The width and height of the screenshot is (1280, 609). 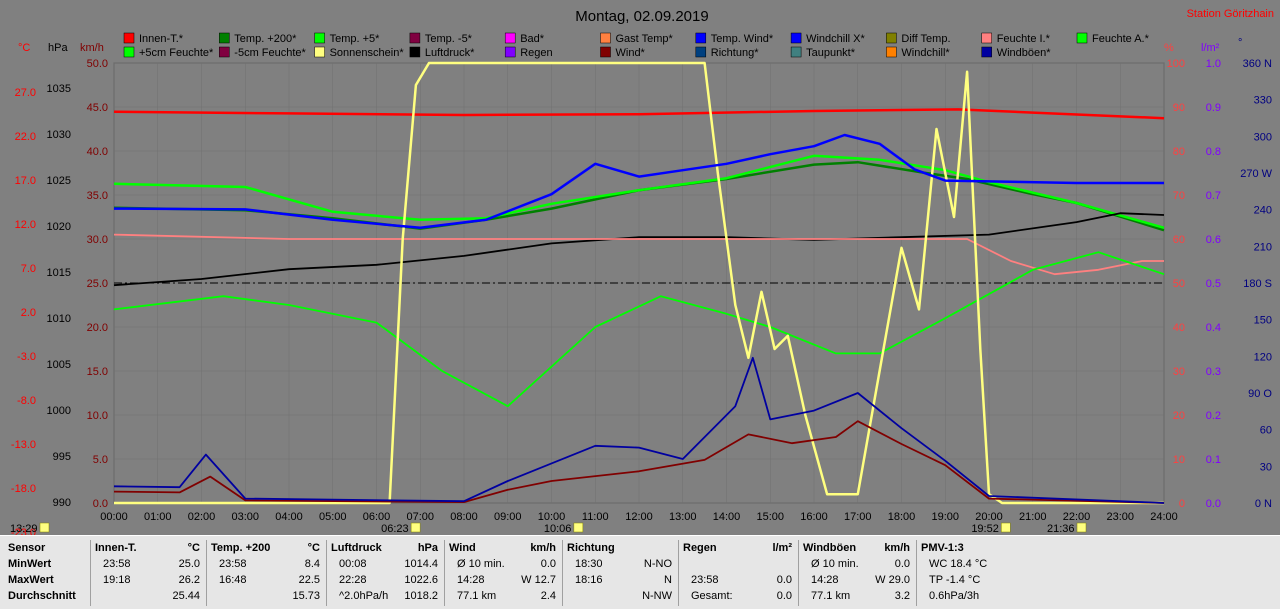 What do you see at coordinates (1213, 284) in the screenshot?
I see `rain-tick: 0.5` at bounding box center [1213, 284].